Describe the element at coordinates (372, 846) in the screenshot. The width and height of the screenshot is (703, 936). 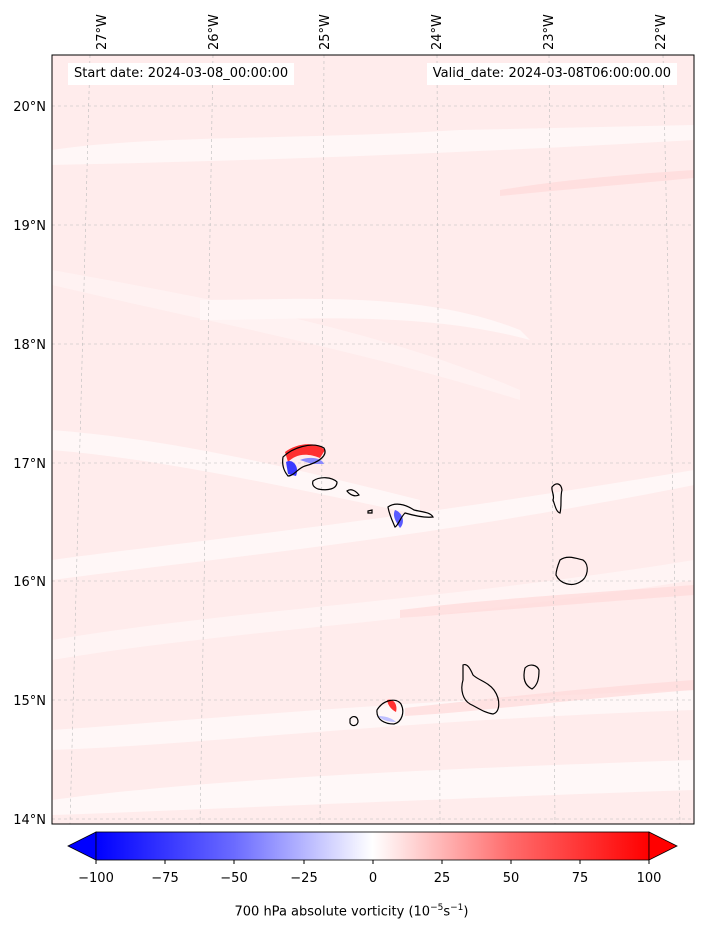
I see `colorbar-bar` at that location.